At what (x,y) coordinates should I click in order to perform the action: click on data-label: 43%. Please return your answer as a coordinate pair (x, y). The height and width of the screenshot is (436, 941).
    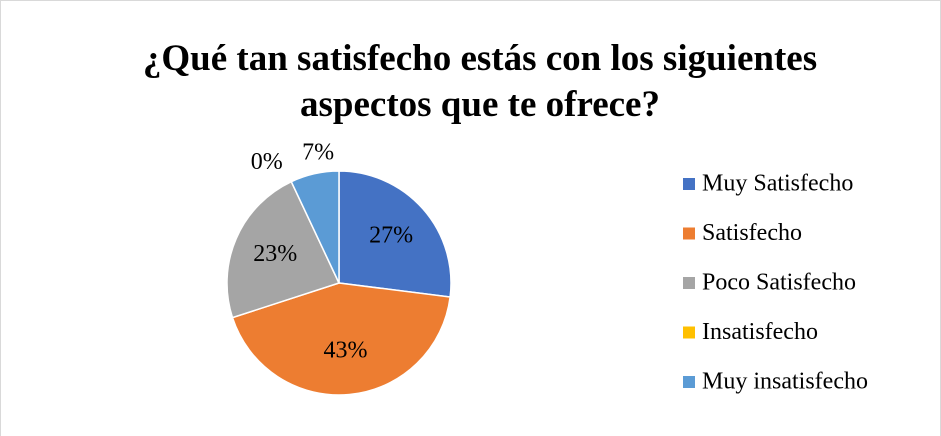
    Looking at the image, I should click on (346, 351).